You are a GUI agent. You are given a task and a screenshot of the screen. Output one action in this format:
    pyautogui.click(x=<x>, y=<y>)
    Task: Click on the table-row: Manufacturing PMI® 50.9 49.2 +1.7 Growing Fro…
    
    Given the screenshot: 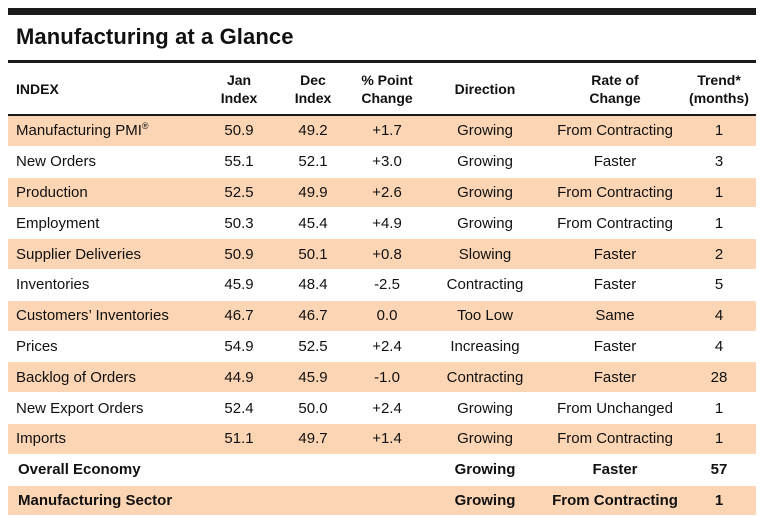 What is the action you would take?
    pyautogui.click(x=382, y=131)
    